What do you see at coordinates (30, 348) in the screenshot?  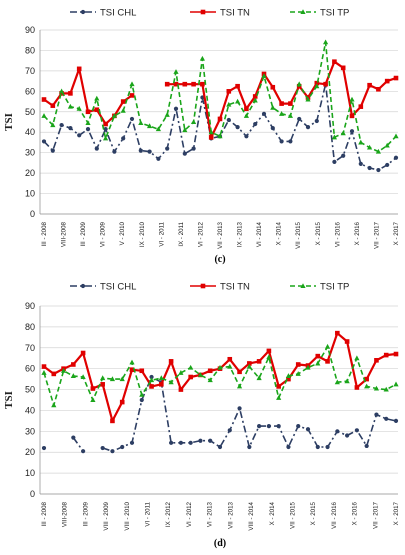 I see `y-tick-label: 70` at bounding box center [30, 348].